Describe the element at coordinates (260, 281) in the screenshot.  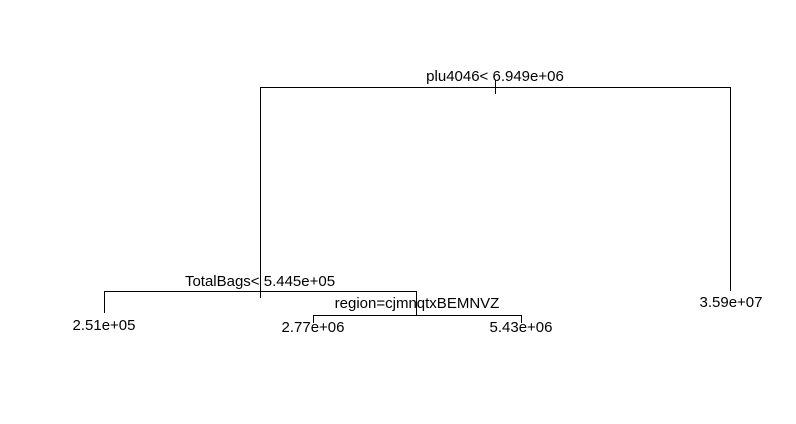
I see `totalbags-split-label: TotalBags< 5.445e+05` at that location.